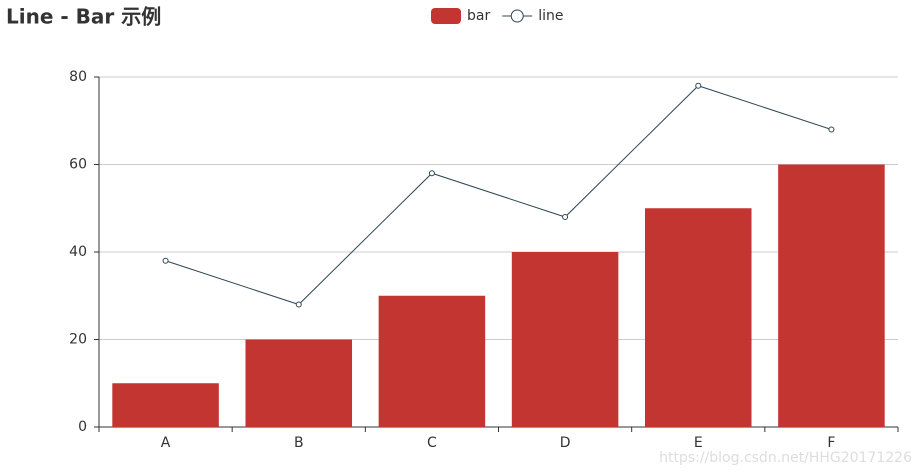  What do you see at coordinates (78, 252) in the screenshot?
I see `y-tick-label: 40` at bounding box center [78, 252].